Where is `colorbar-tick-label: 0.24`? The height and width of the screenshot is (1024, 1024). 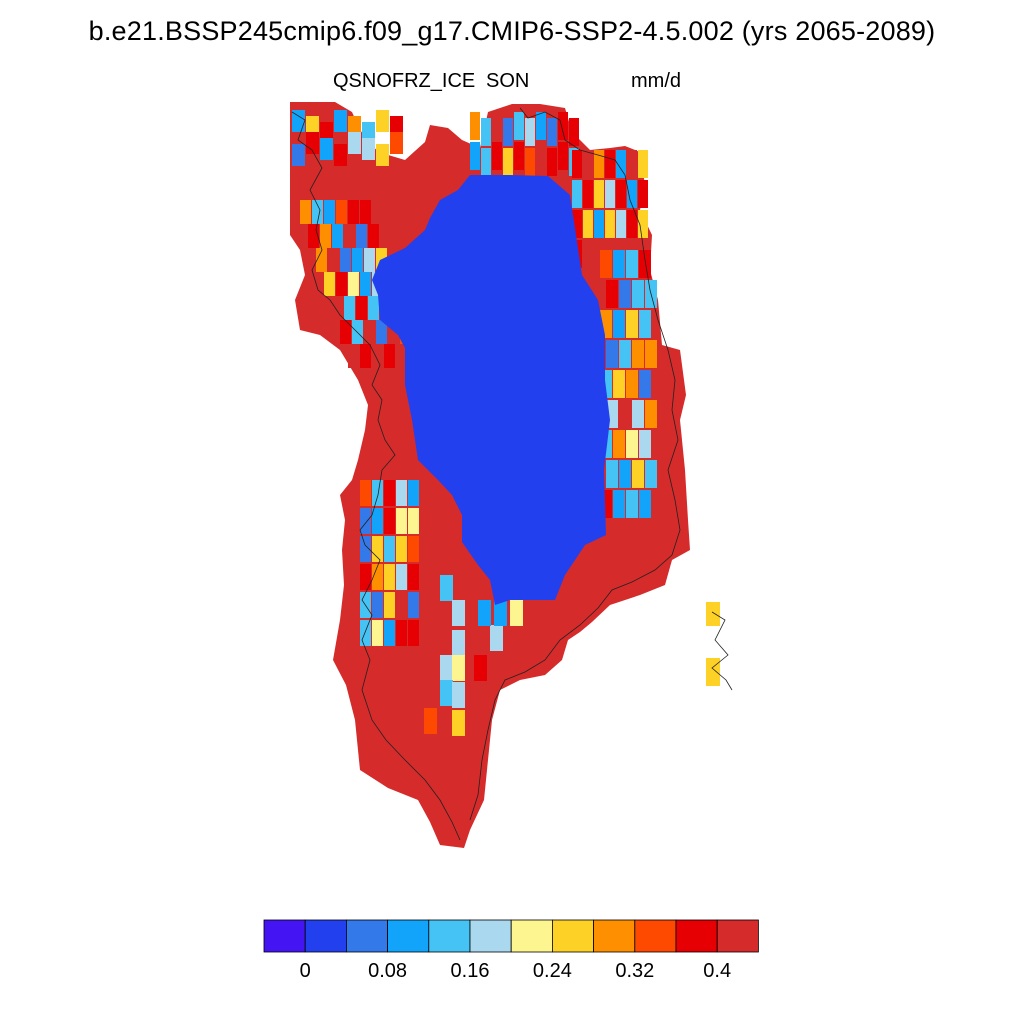
colorbar-tick-label: 0.24 is located at coordinates (552, 971).